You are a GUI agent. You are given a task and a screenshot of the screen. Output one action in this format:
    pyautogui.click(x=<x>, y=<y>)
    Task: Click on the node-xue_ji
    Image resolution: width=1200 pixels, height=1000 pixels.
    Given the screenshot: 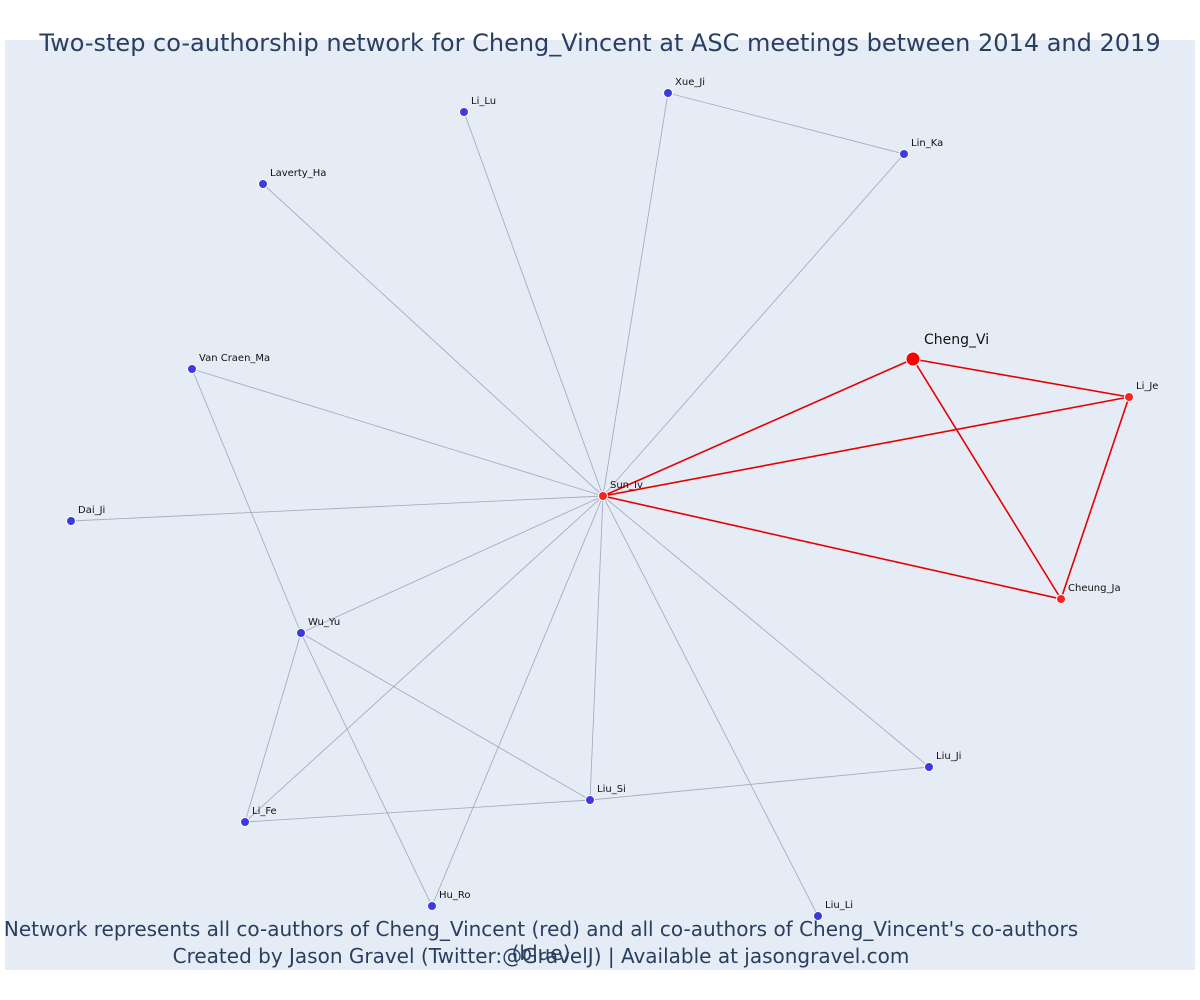 What is the action you would take?
    pyautogui.click(x=668, y=93)
    